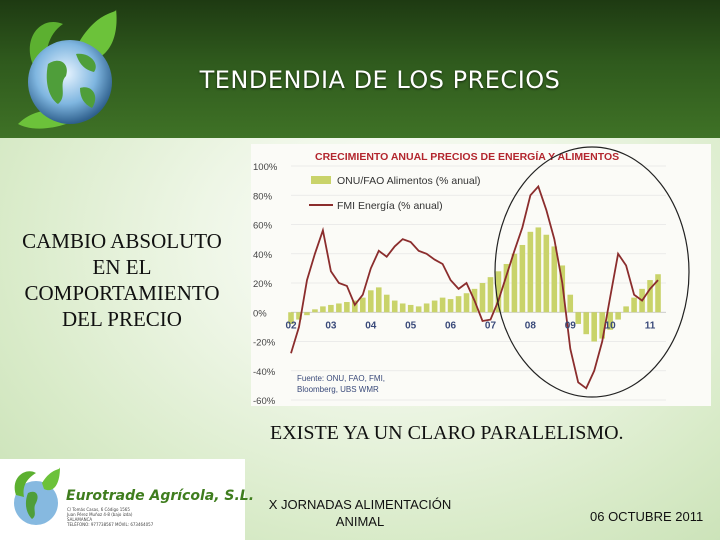 The height and width of the screenshot is (540, 720). What do you see at coordinates (100, 514) in the screenshot?
I see `company-detail-line: Juan Pérez Muñoz 4-8 (bajo izda)` at bounding box center [100, 514].